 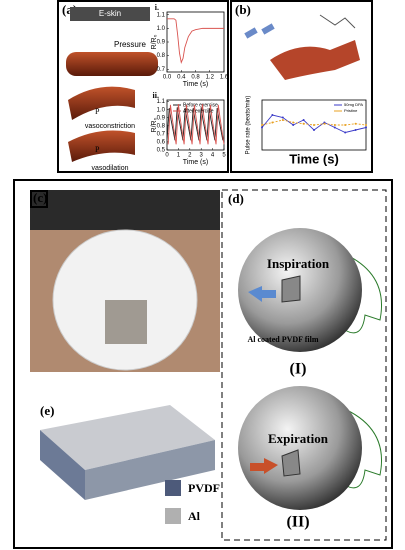 What do you see at coordinates (298, 369) in the screenshot?
I see `numeral: (I)` at bounding box center [298, 369].